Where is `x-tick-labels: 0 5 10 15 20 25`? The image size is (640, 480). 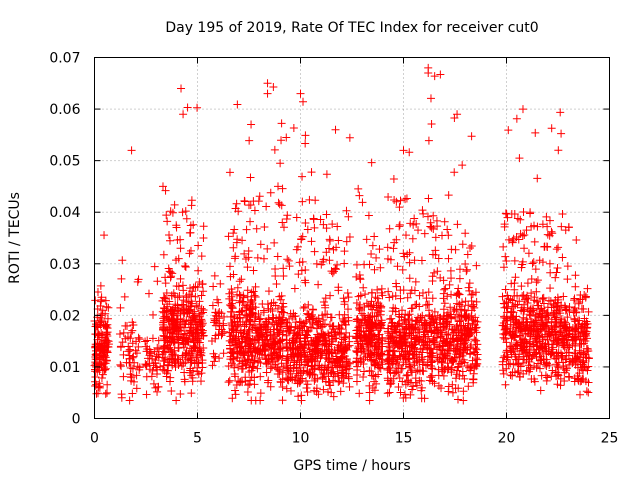 x-tick-labels: 0 5 10 15 20 25 is located at coordinates (354, 439).